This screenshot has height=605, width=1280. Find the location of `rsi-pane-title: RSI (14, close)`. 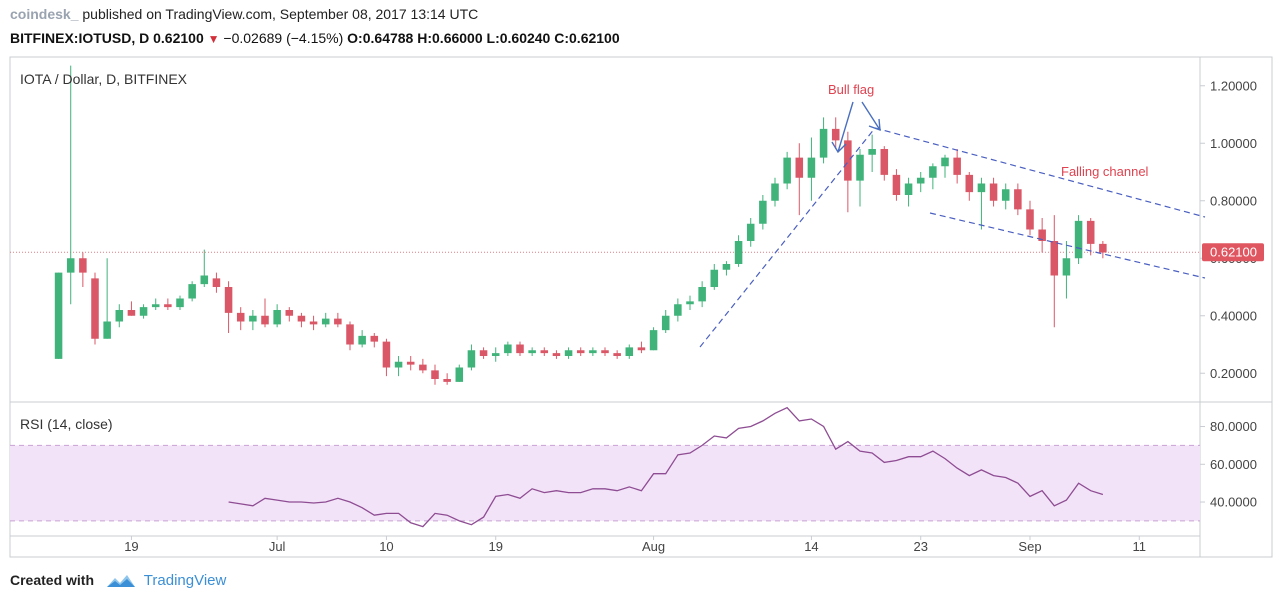

rsi-pane-title: RSI (14, close) is located at coordinates (66, 424).